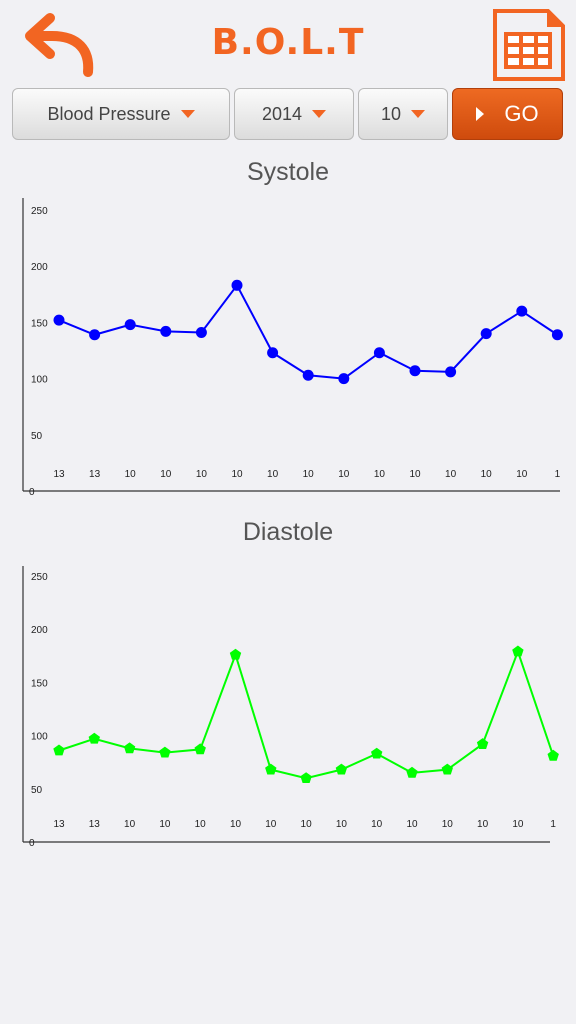  Describe the element at coordinates (529, 45) in the screenshot. I see `calendar-icon` at that location.